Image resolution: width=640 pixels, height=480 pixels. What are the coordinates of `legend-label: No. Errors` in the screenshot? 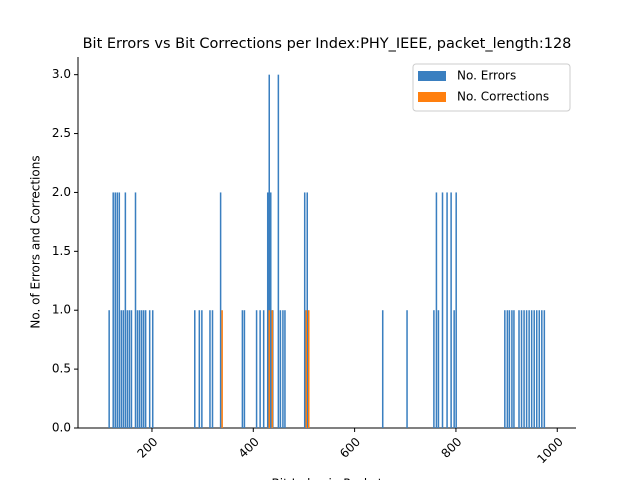 It's located at (486, 76).